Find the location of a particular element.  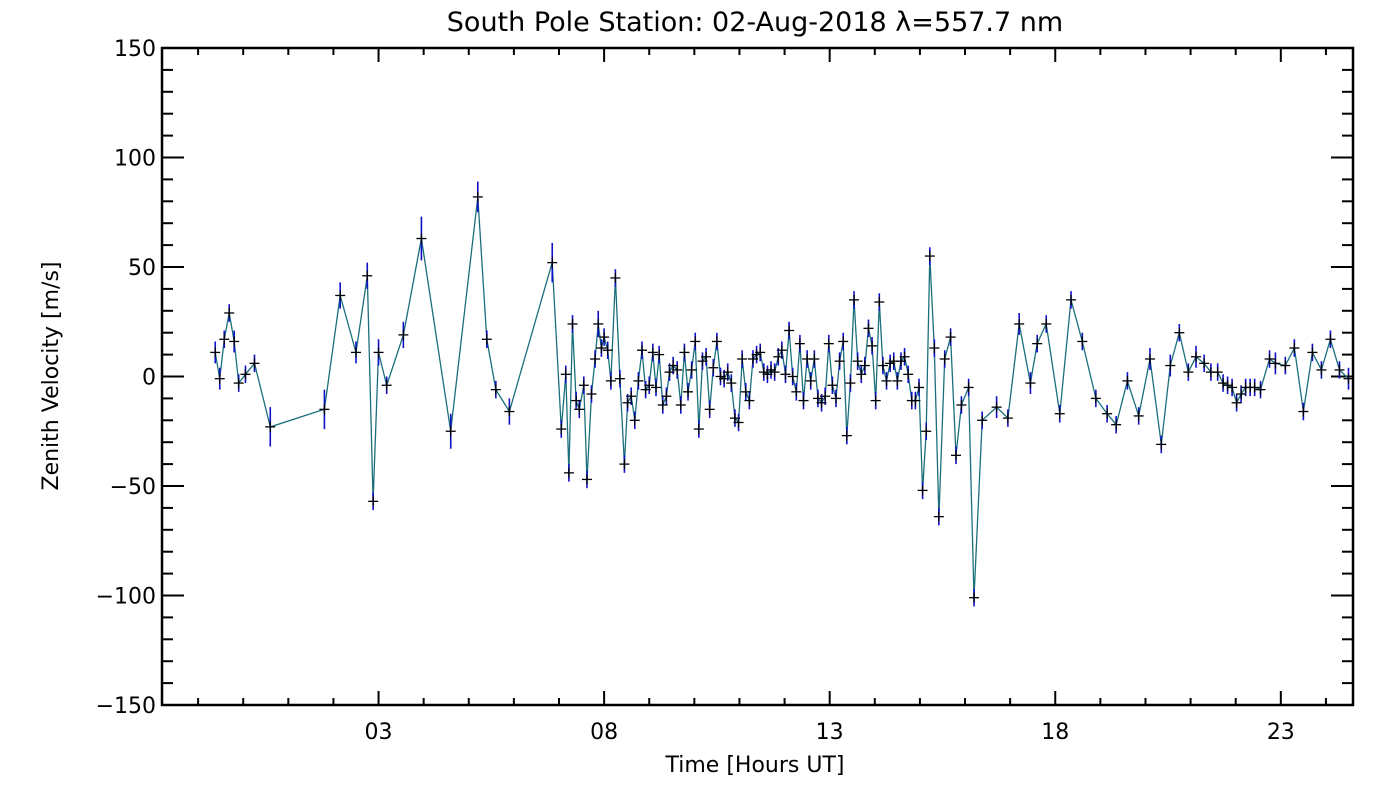

y-tick-label: 150 is located at coordinates (135, 49).